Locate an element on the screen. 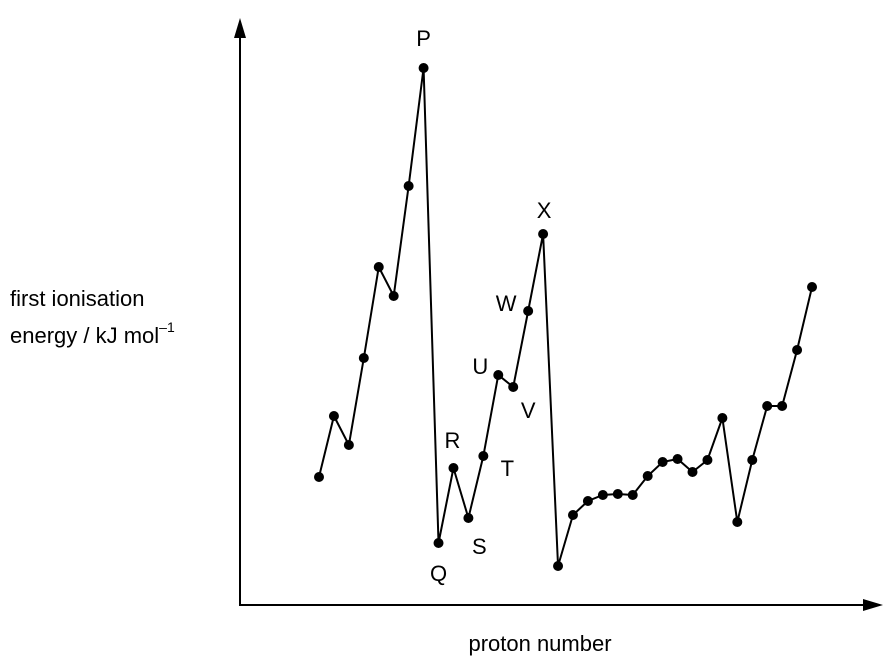 This screenshot has width=883, height=659. point-annotation: V is located at coordinates (528, 410).